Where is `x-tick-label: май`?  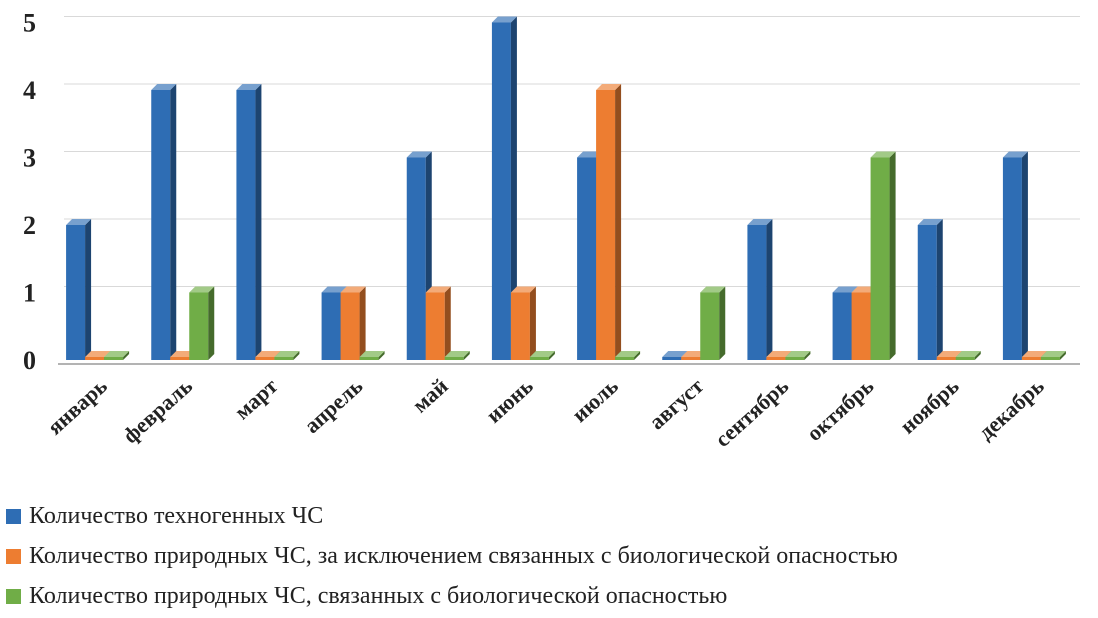
x-tick-label: май is located at coordinates (430, 395).